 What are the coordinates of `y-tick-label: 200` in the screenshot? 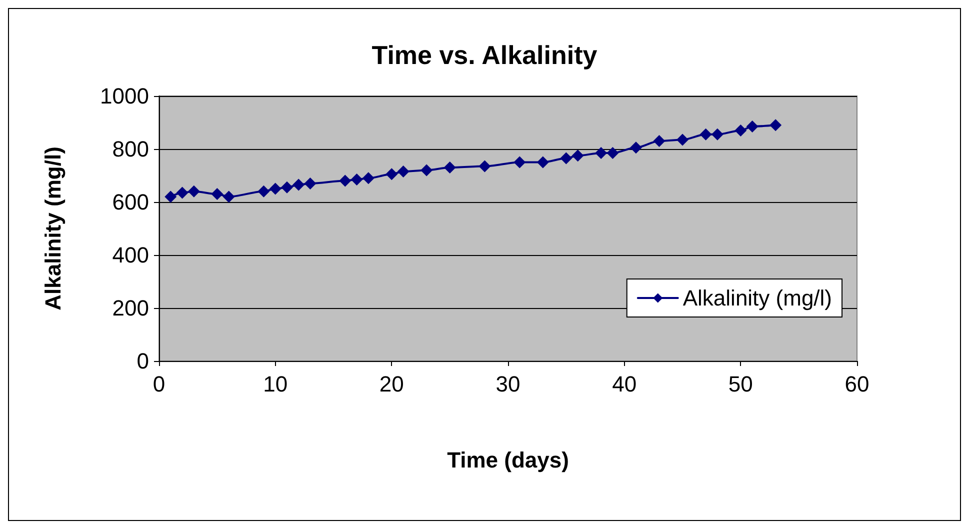 It's located at (130, 308).